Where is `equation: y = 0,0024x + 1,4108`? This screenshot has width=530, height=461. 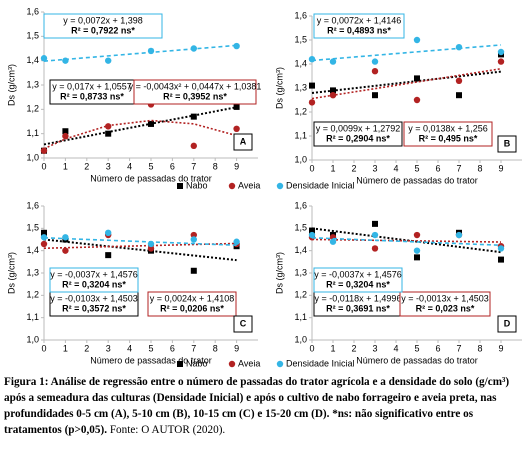 equation: y = 0,0024x + 1,4108 is located at coordinates (192, 298).